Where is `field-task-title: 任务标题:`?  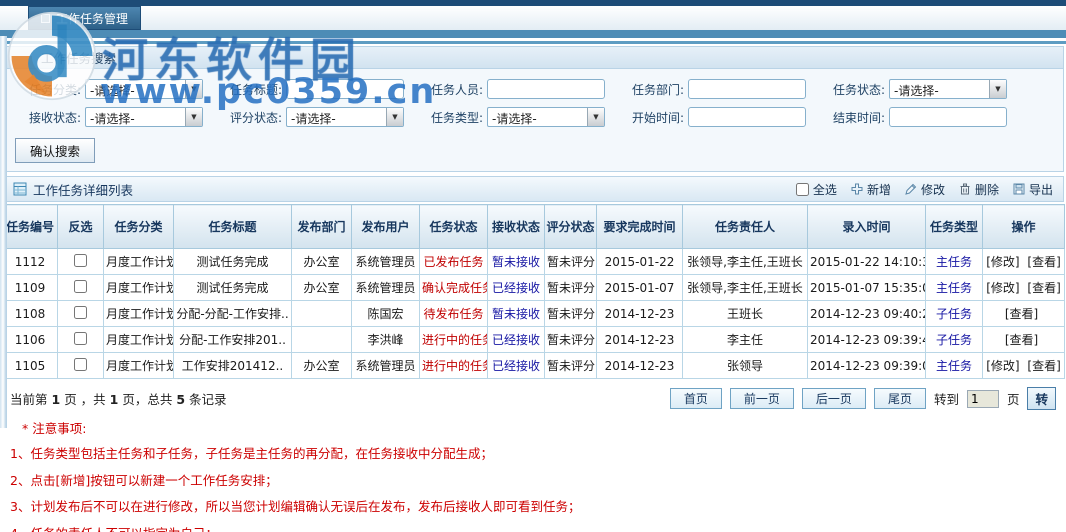 field-task-title: 任务标题: is located at coordinates (310, 89).